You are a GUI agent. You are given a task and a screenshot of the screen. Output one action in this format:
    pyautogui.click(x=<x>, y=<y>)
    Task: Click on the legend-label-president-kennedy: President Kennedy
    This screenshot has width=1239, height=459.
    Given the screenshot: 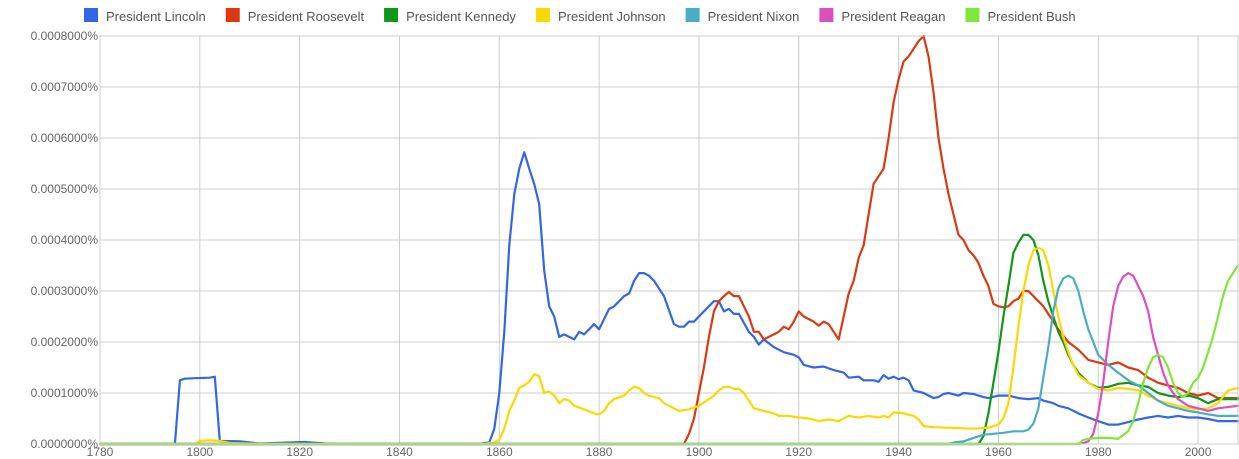 What is the action you would take?
    pyautogui.click(x=461, y=16)
    